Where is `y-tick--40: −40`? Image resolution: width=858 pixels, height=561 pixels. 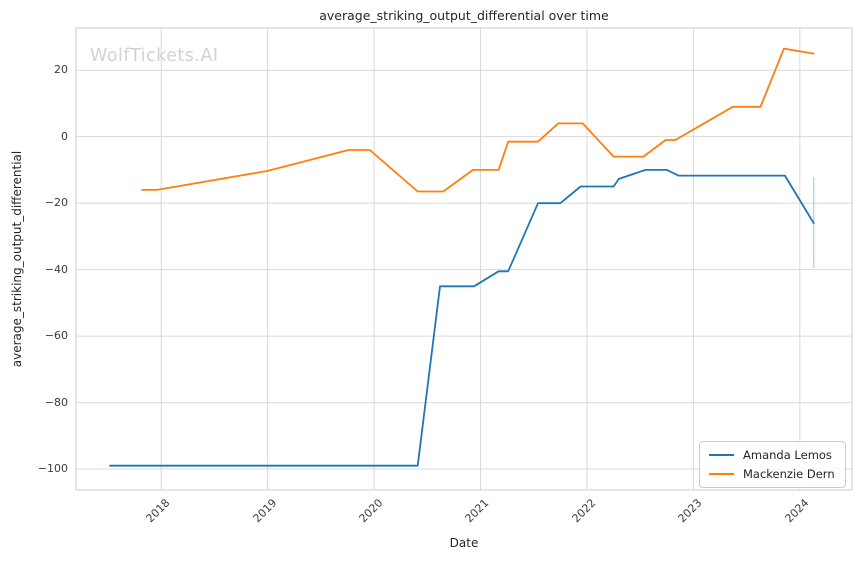
y-tick--40: −40 is located at coordinates (56, 269).